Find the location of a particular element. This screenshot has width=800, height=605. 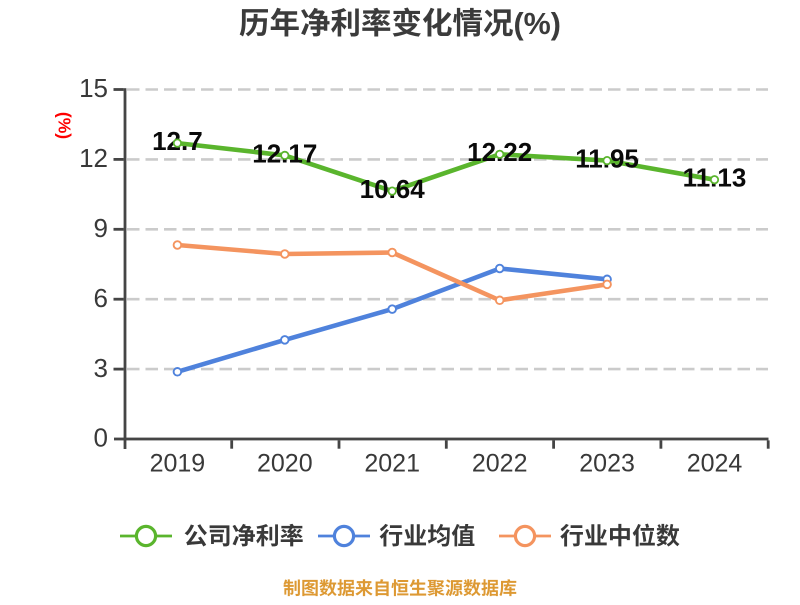

svg-text: 2024 is located at coordinates (715, 464).